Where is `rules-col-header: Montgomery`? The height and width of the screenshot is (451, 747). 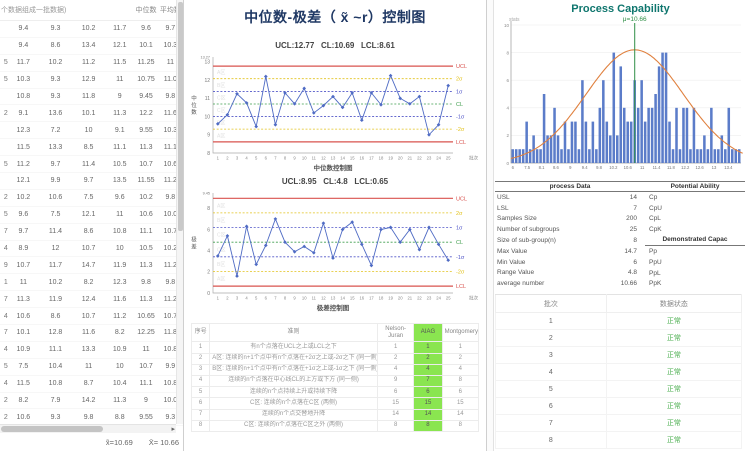 rules-col-header: Montgomery is located at coordinates (460, 332).